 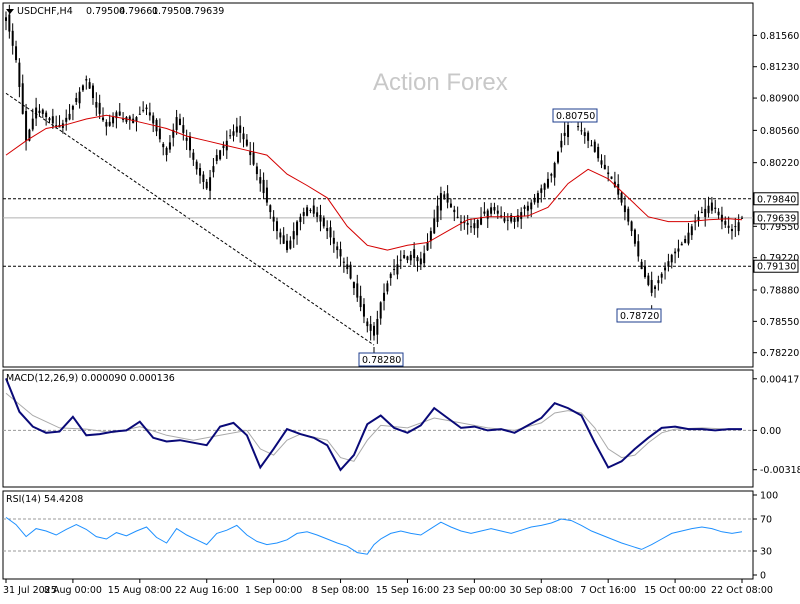 I want to click on x-tick-label: 31 Jul 2025, so click(x=30, y=590).